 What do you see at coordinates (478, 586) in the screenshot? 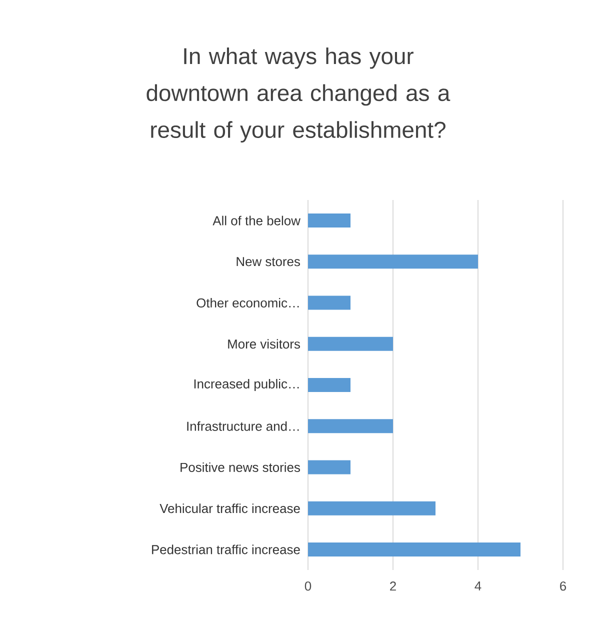
I see `x-tick-label: 4` at bounding box center [478, 586].